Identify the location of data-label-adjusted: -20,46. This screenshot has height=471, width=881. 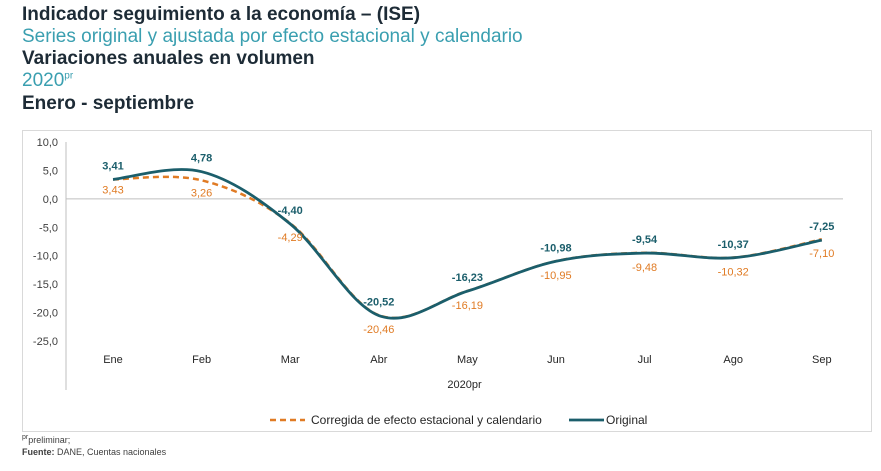
(378, 330).